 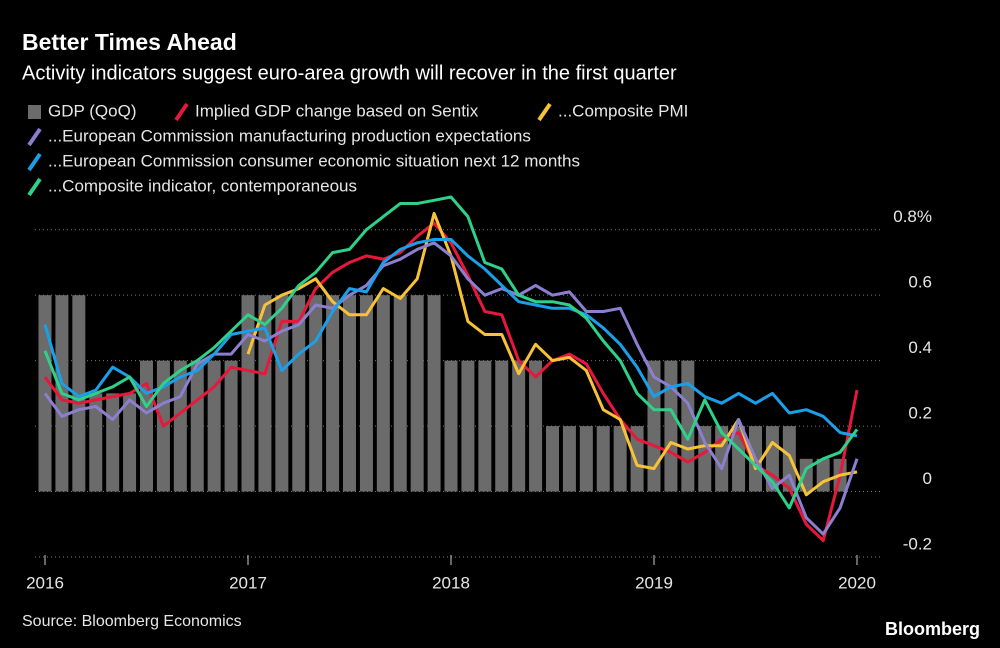 I want to click on y-tick-label: 0.6, so click(x=920, y=282).